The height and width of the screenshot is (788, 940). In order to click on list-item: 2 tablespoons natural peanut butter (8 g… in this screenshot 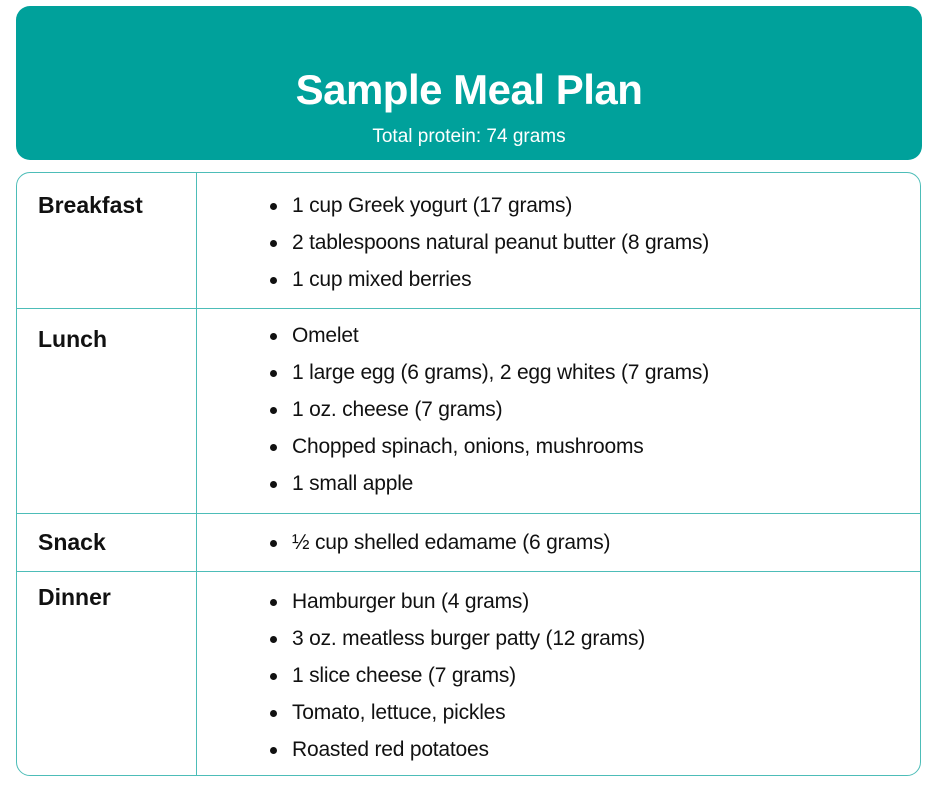, I will do `click(453, 242)`.